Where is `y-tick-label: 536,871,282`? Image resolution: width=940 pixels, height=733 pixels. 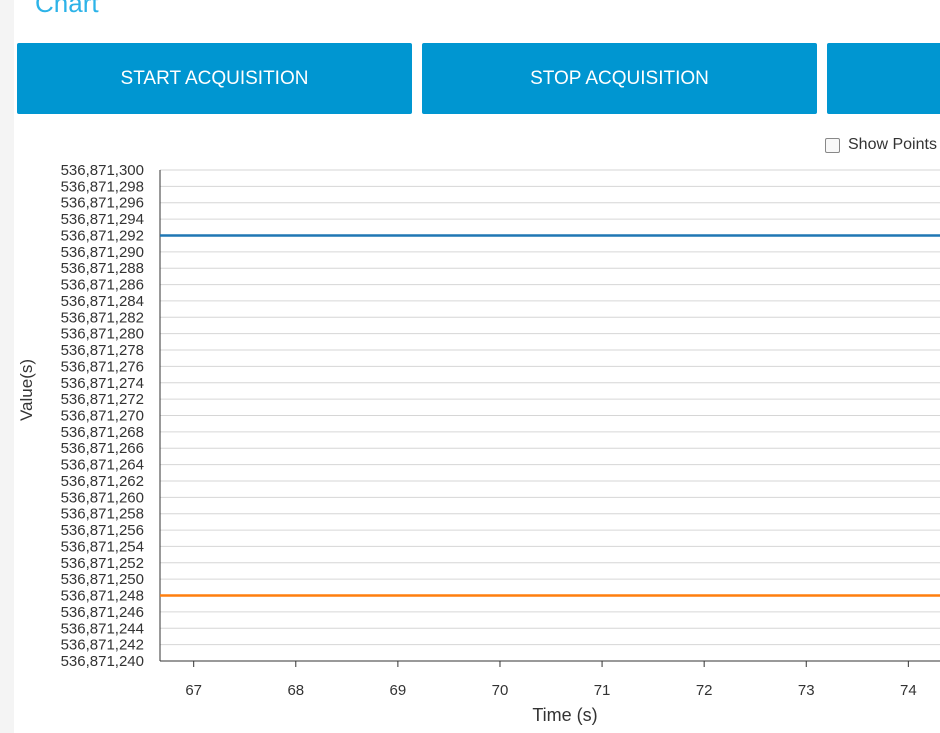 y-tick-label: 536,871,282 is located at coordinates (102, 317).